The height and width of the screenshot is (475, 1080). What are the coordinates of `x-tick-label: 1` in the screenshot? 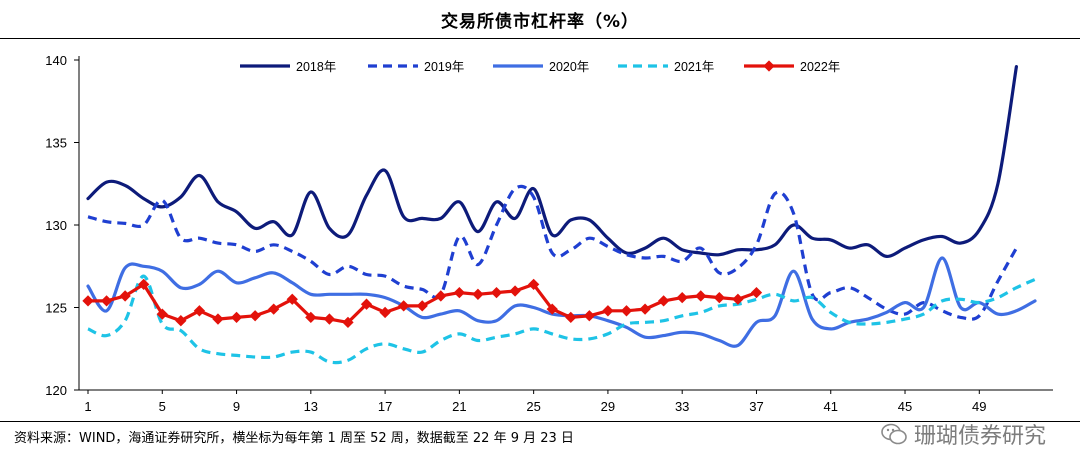 It's located at (87, 406).